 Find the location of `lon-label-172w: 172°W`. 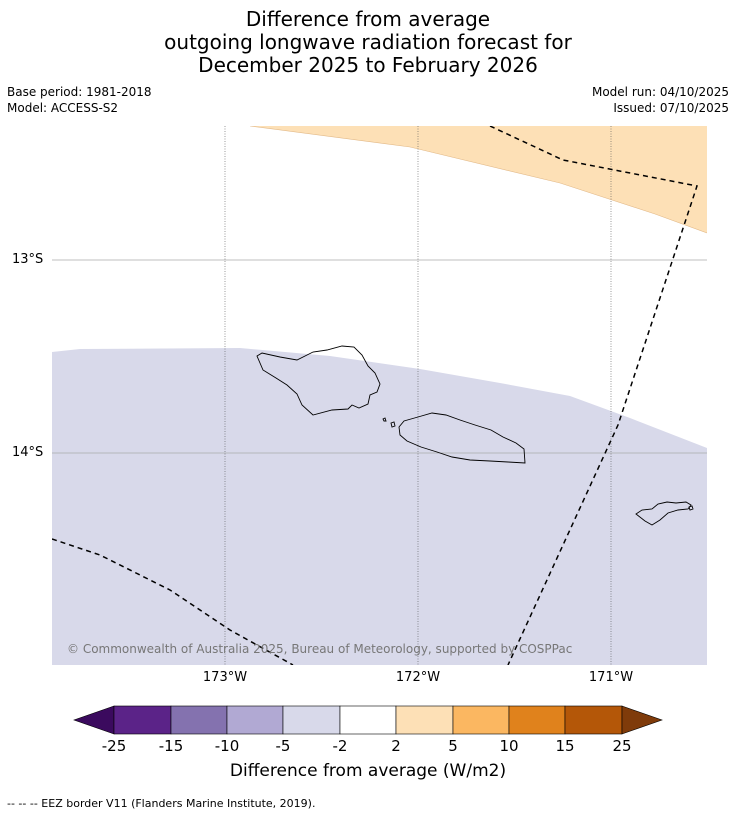

lon-label-172w: 172°W is located at coordinates (418, 677).